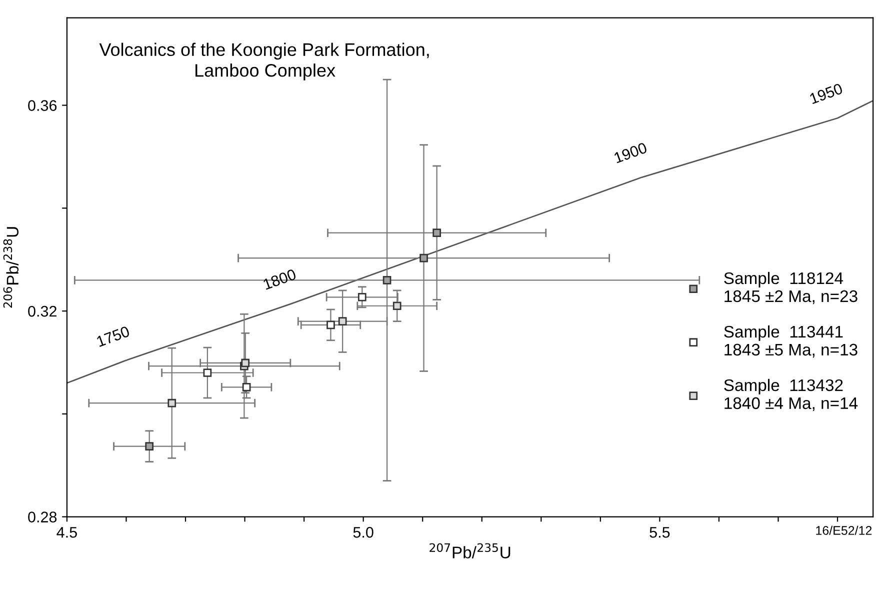 This screenshot has width=881, height=594. Describe the element at coordinates (11, 267) in the screenshot. I see `y-axis-title: $^{206}$Pb/$^{238}$U` at that location.